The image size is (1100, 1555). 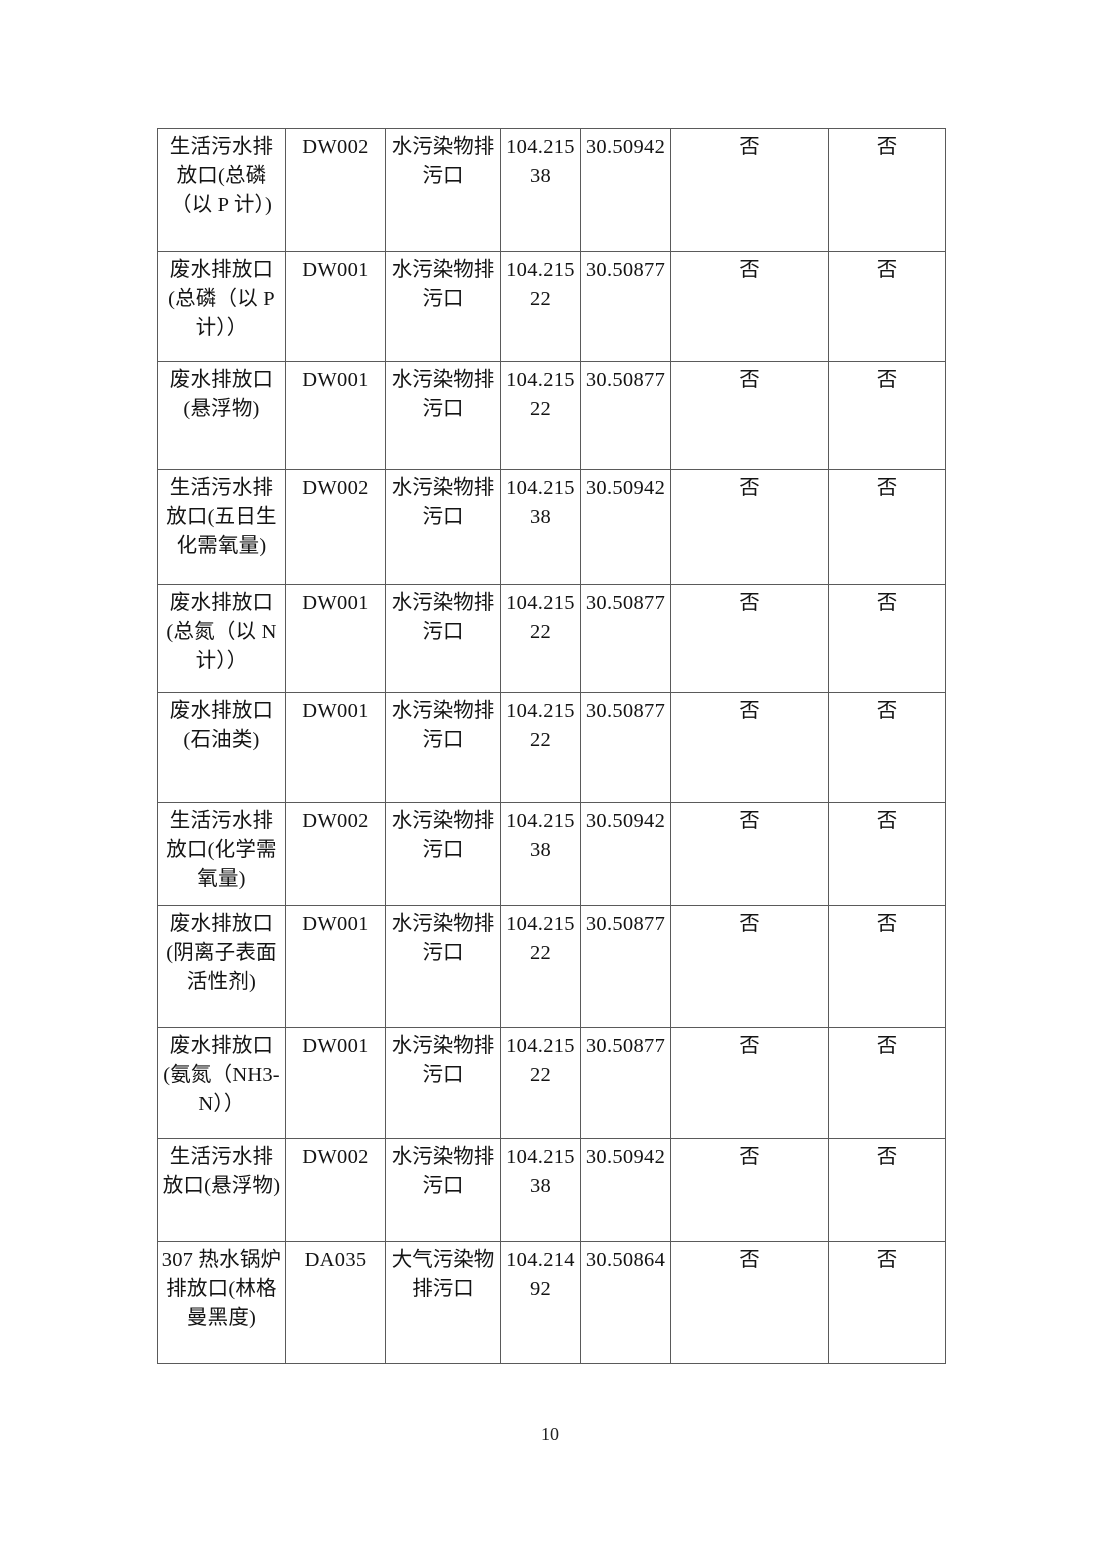 I want to click on cell-pollutant-type: 大气污染物排污口, so click(x=443, y=1302).